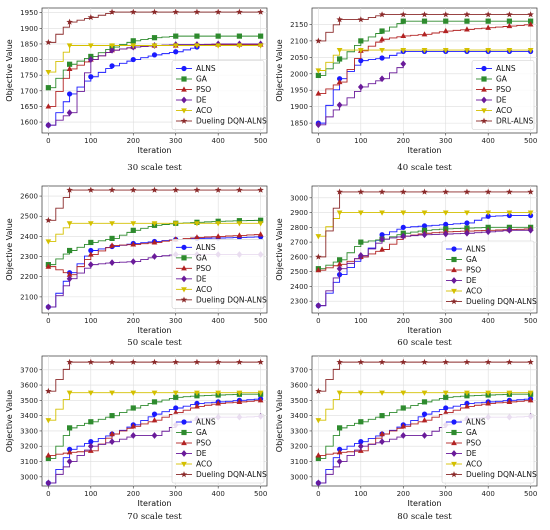 The width and height of the screenshot is (550, 530). I want to click on y-tick-label: 3400, so click(29, 416).